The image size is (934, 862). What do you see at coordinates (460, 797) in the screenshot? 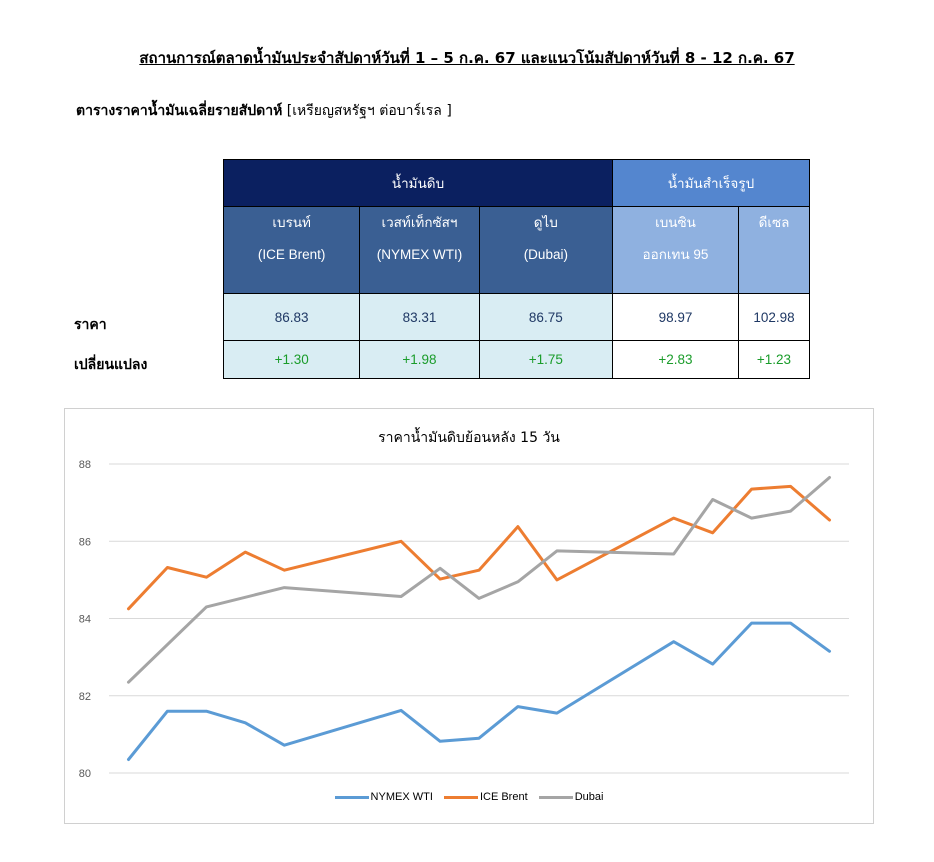
I see `legend-swatch-brent` at bounding box center [460, 797].